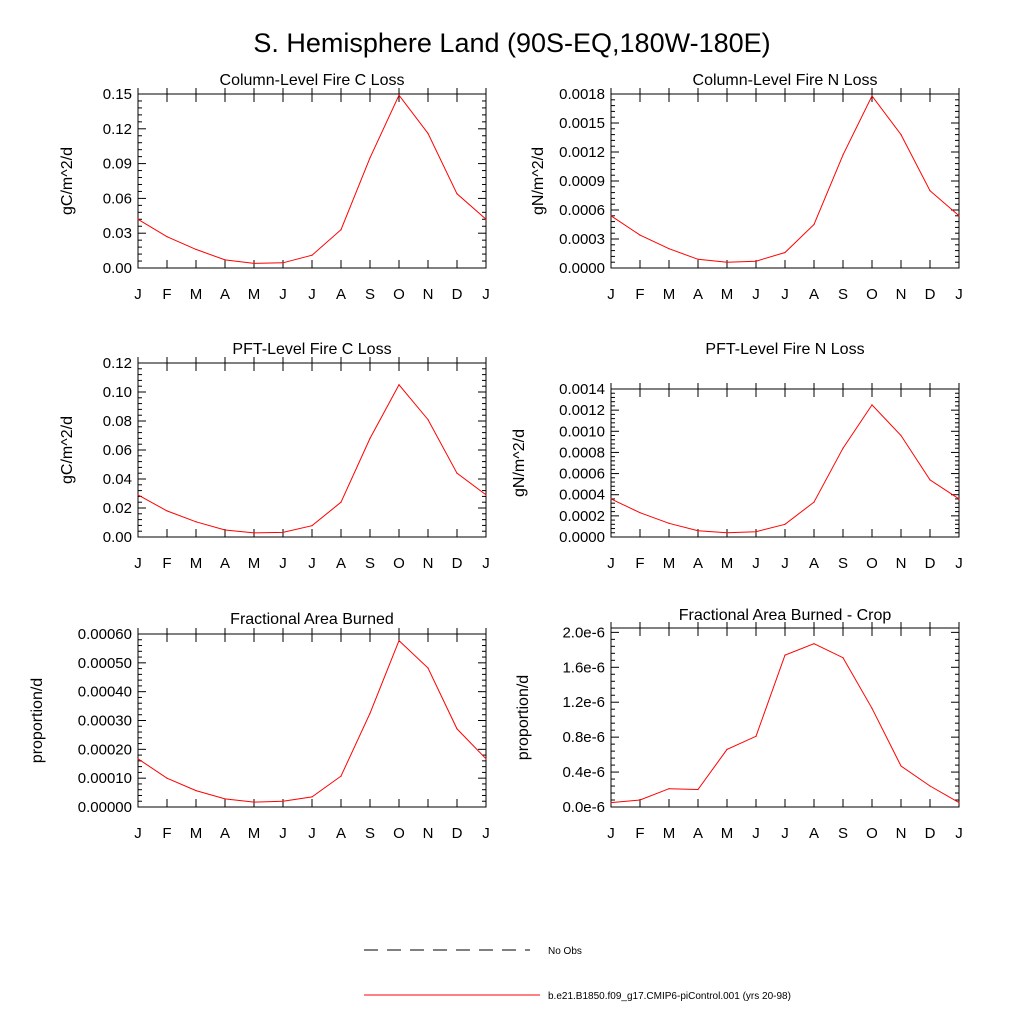 The image size is (1024, 1024). I want to click on chart-title: Fractional Area Burned, so click(312, 619).